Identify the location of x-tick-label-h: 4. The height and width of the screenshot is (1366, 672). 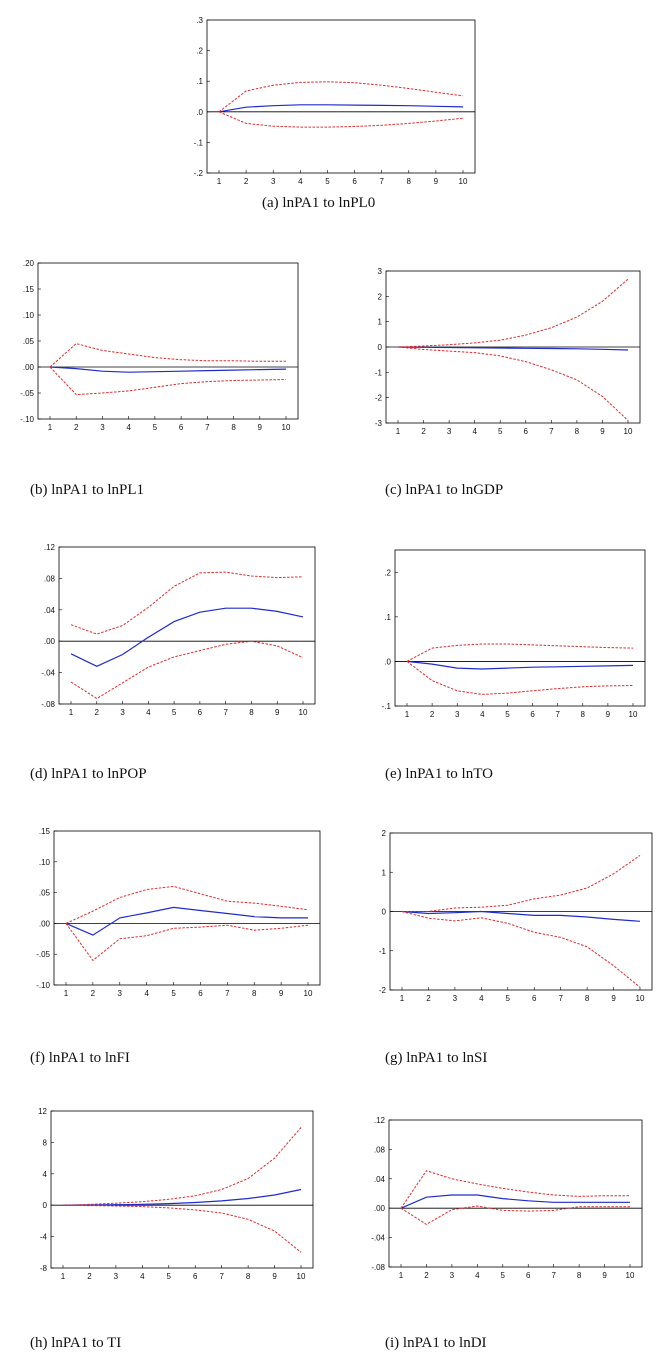
(142, 1276).